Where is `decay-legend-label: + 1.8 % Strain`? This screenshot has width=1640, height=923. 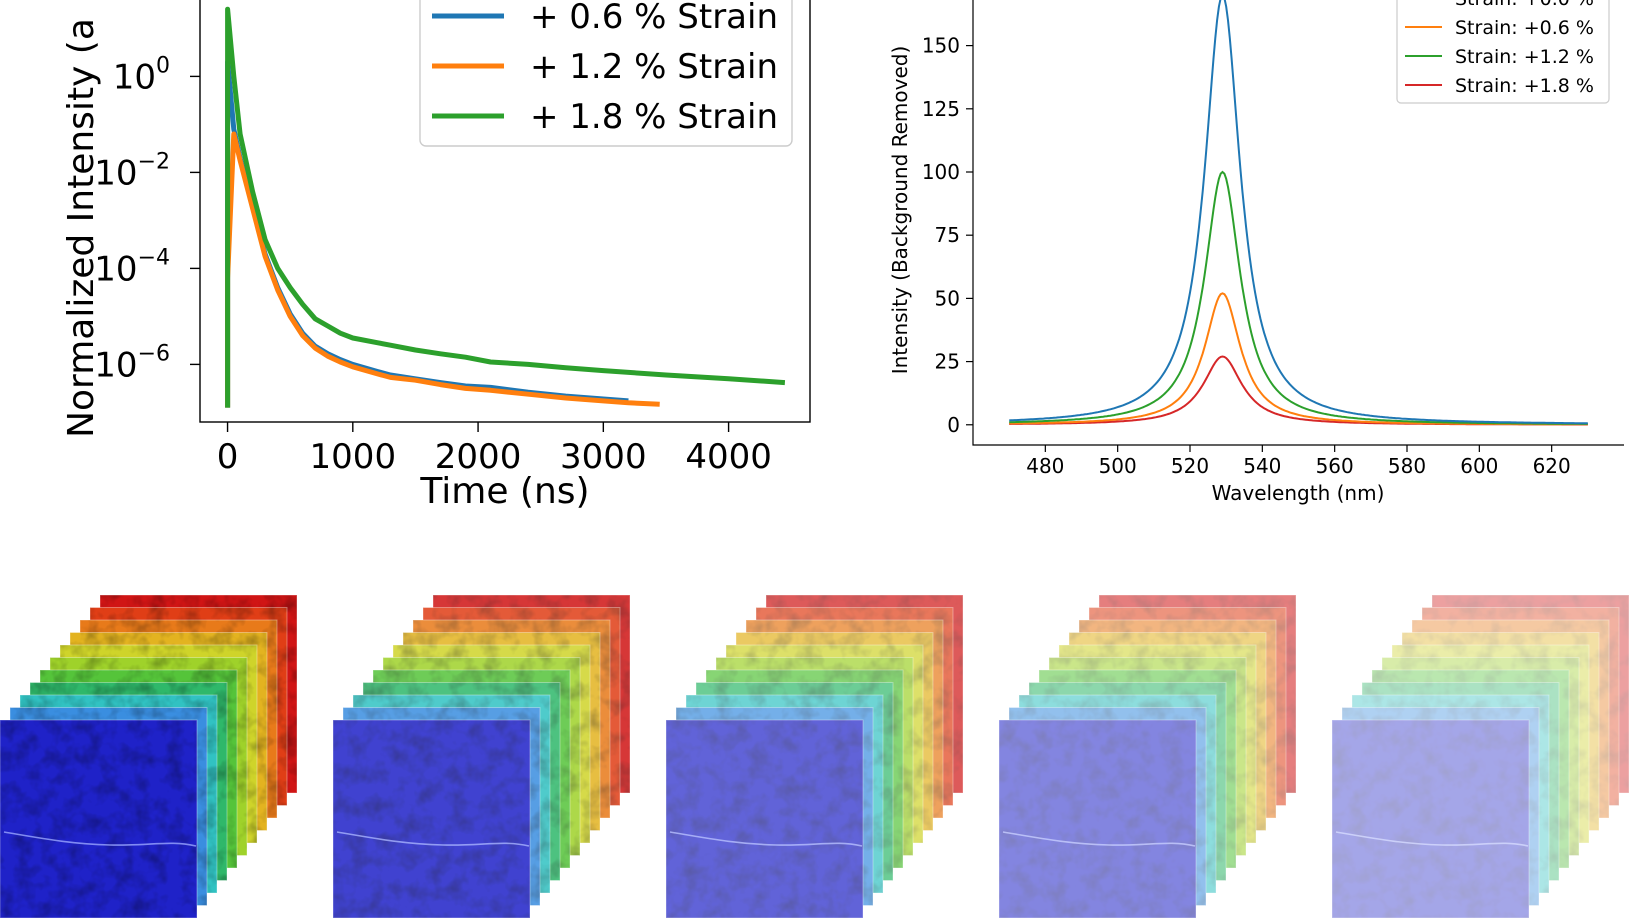 decay-legend-label: + 1.8 % Strain is located at coordinates (654, 117).